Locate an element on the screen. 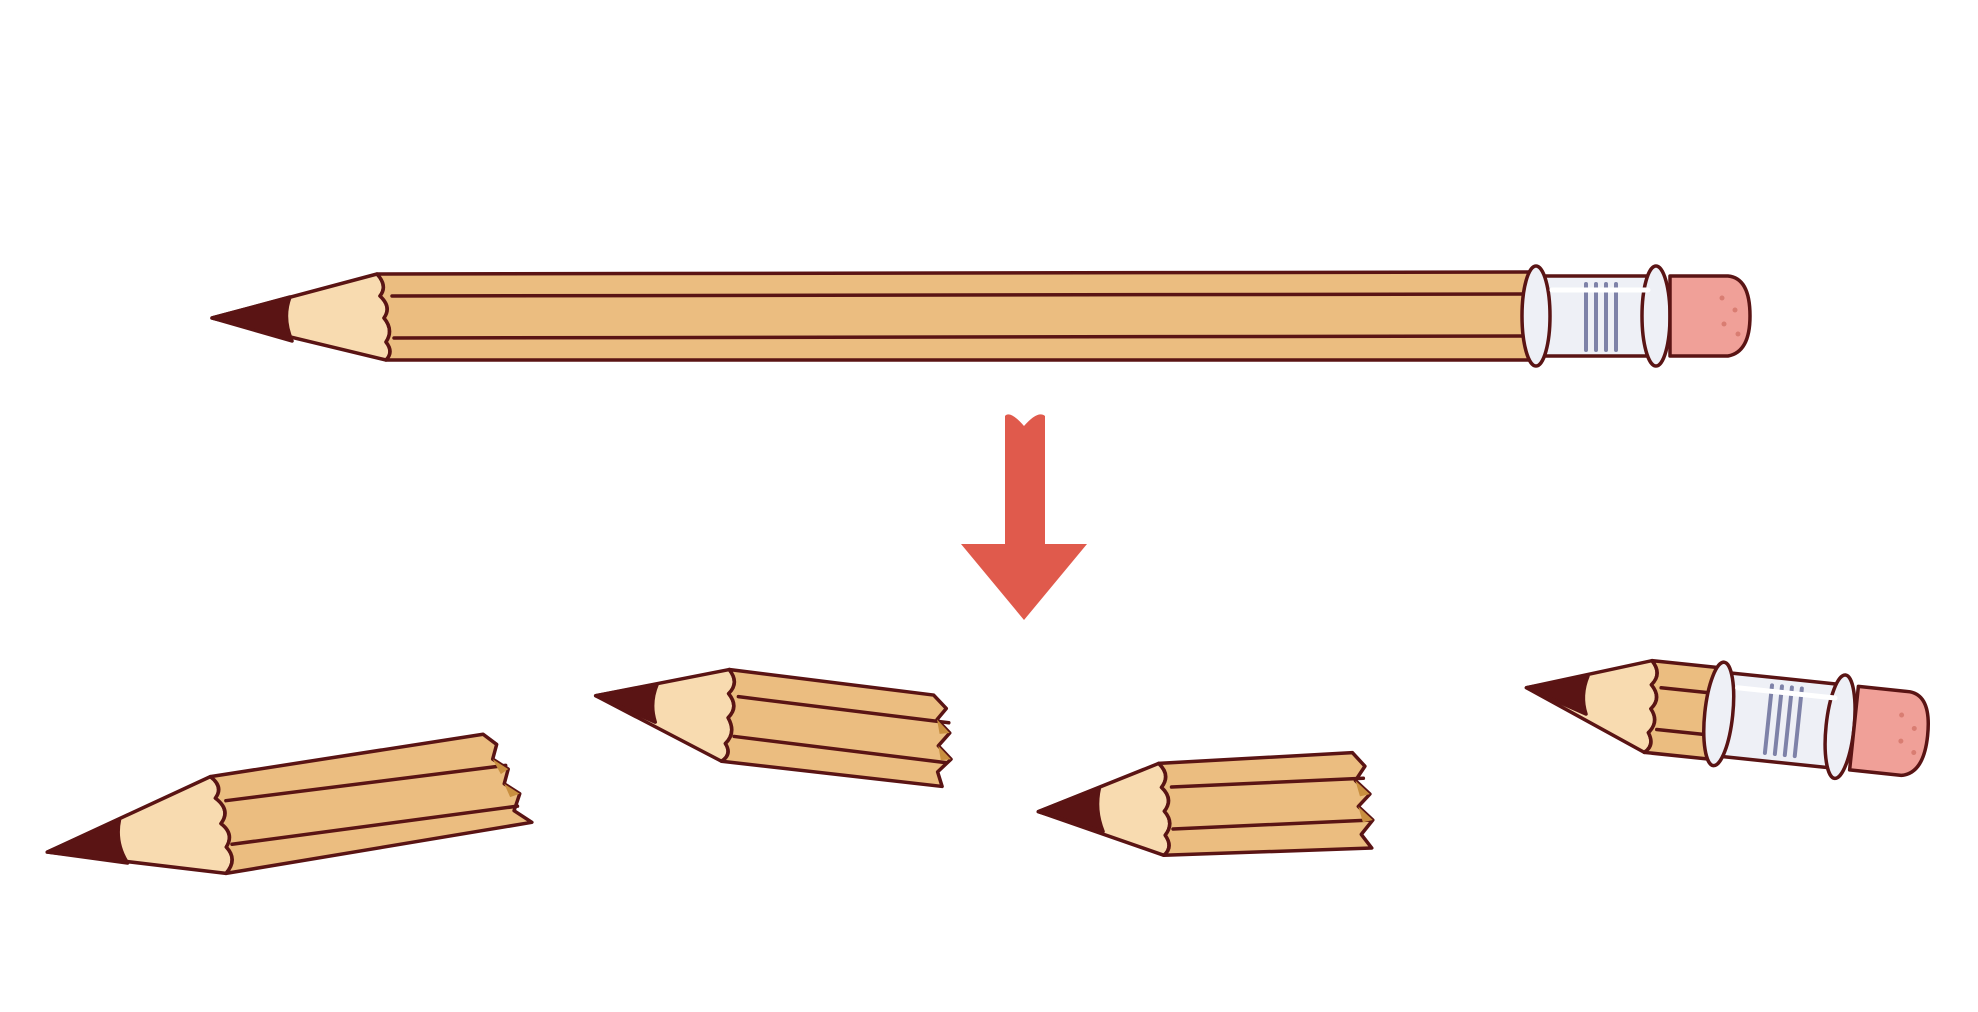 The height and width of the screenshot is (1012, 1978). pencil-lead is located at coordinates (252, 319).